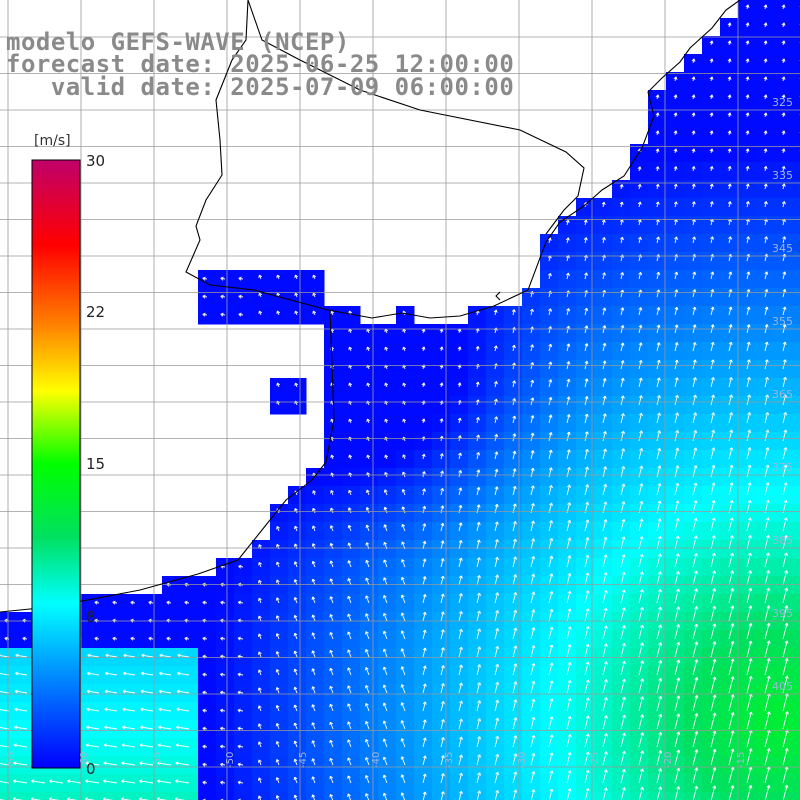 The width and height of the screenshot is (800, 800). Describe the element at coordinates (96, 464) in the screenshot. I see `colorbar-tick-15: 15` at that location.